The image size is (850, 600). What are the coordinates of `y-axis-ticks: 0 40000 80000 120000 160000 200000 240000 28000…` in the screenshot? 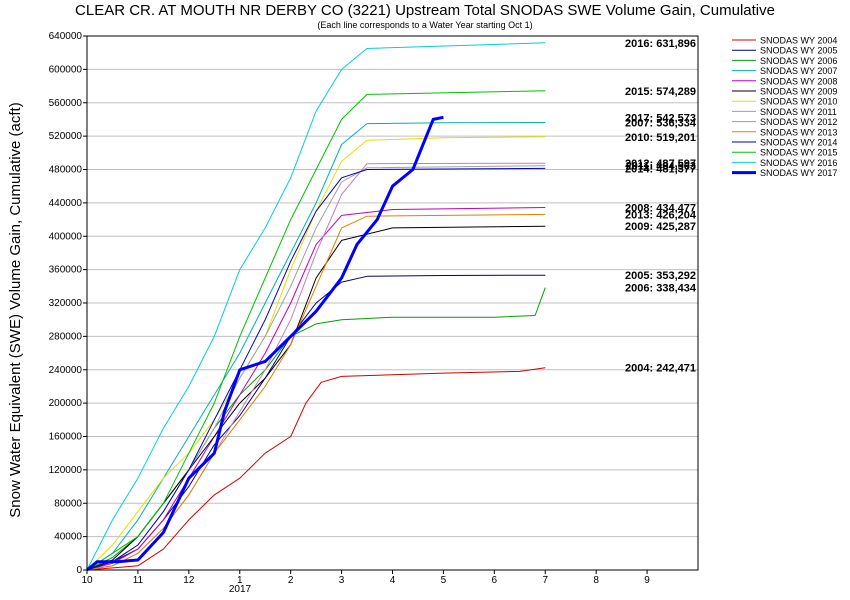 It's located at (68, 303).